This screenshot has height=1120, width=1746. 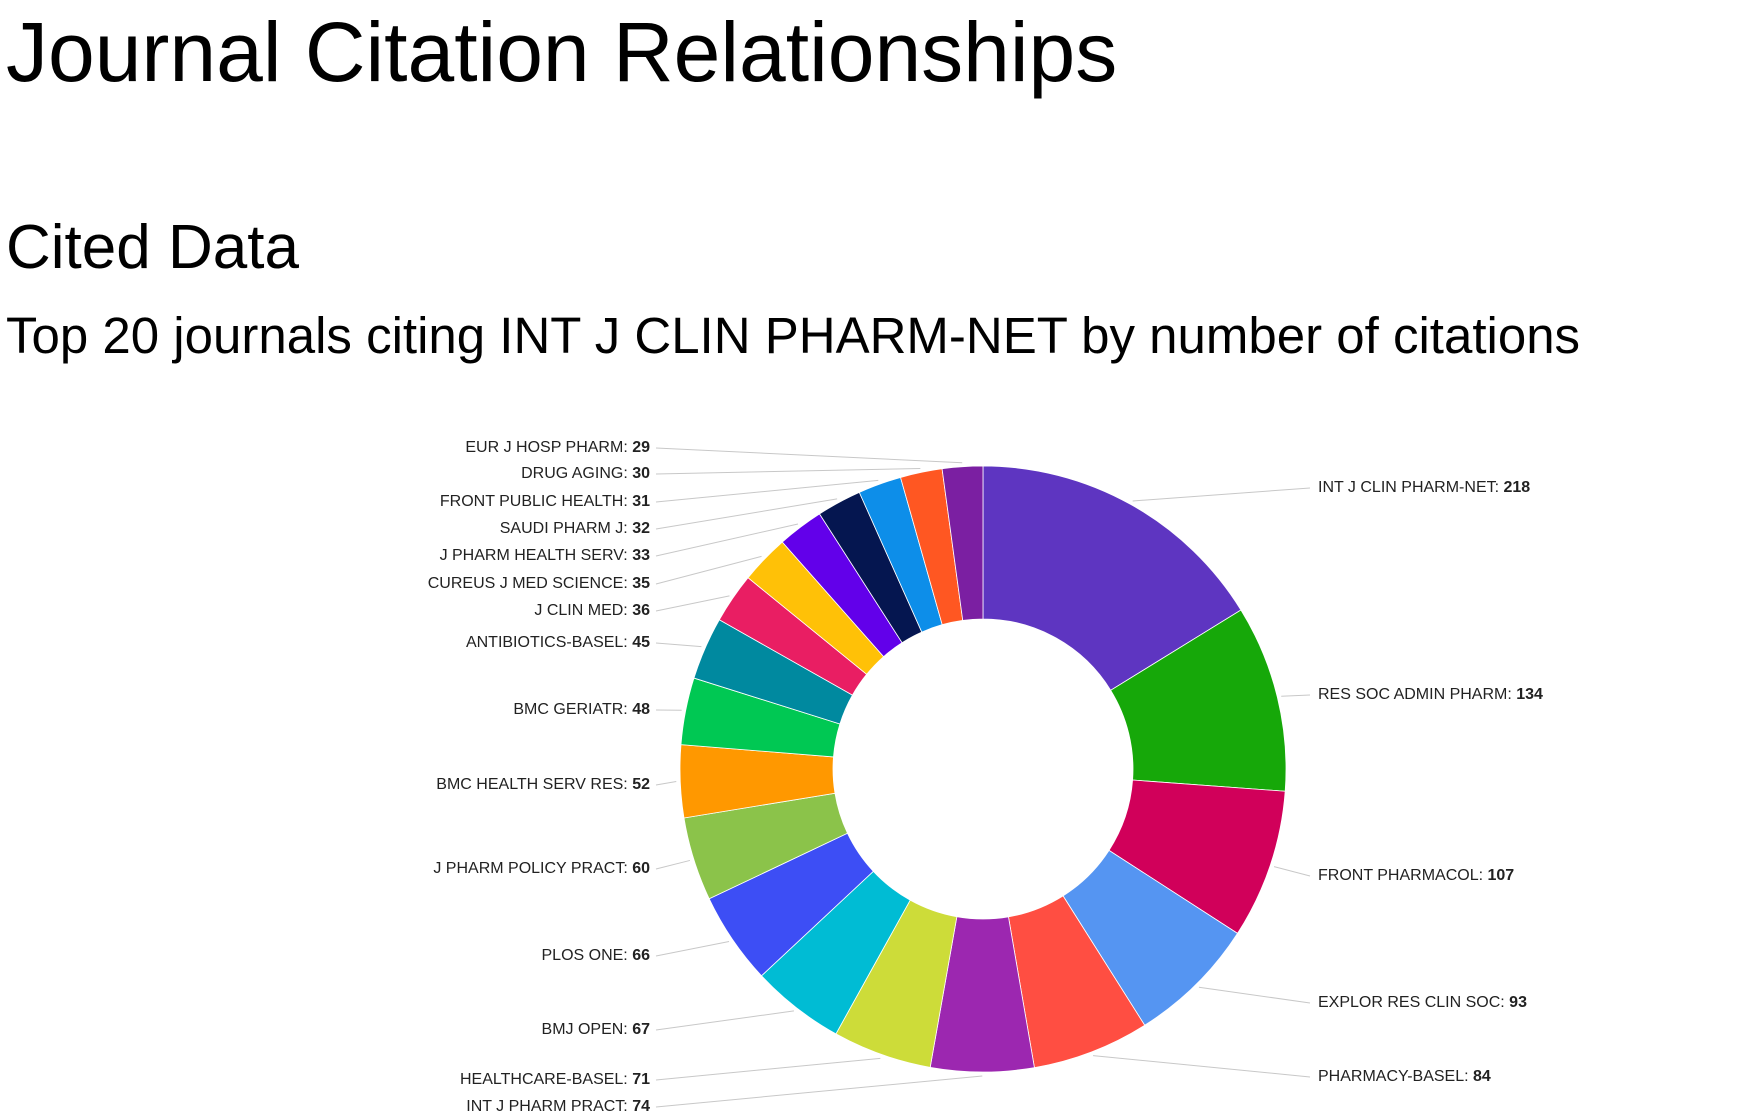 What do you see at coordinates (575, 528) in the screenshot?
I see `label-saudi-pharm-j: SAUDI PHARM J: 32` at bounding box center [575, 528].